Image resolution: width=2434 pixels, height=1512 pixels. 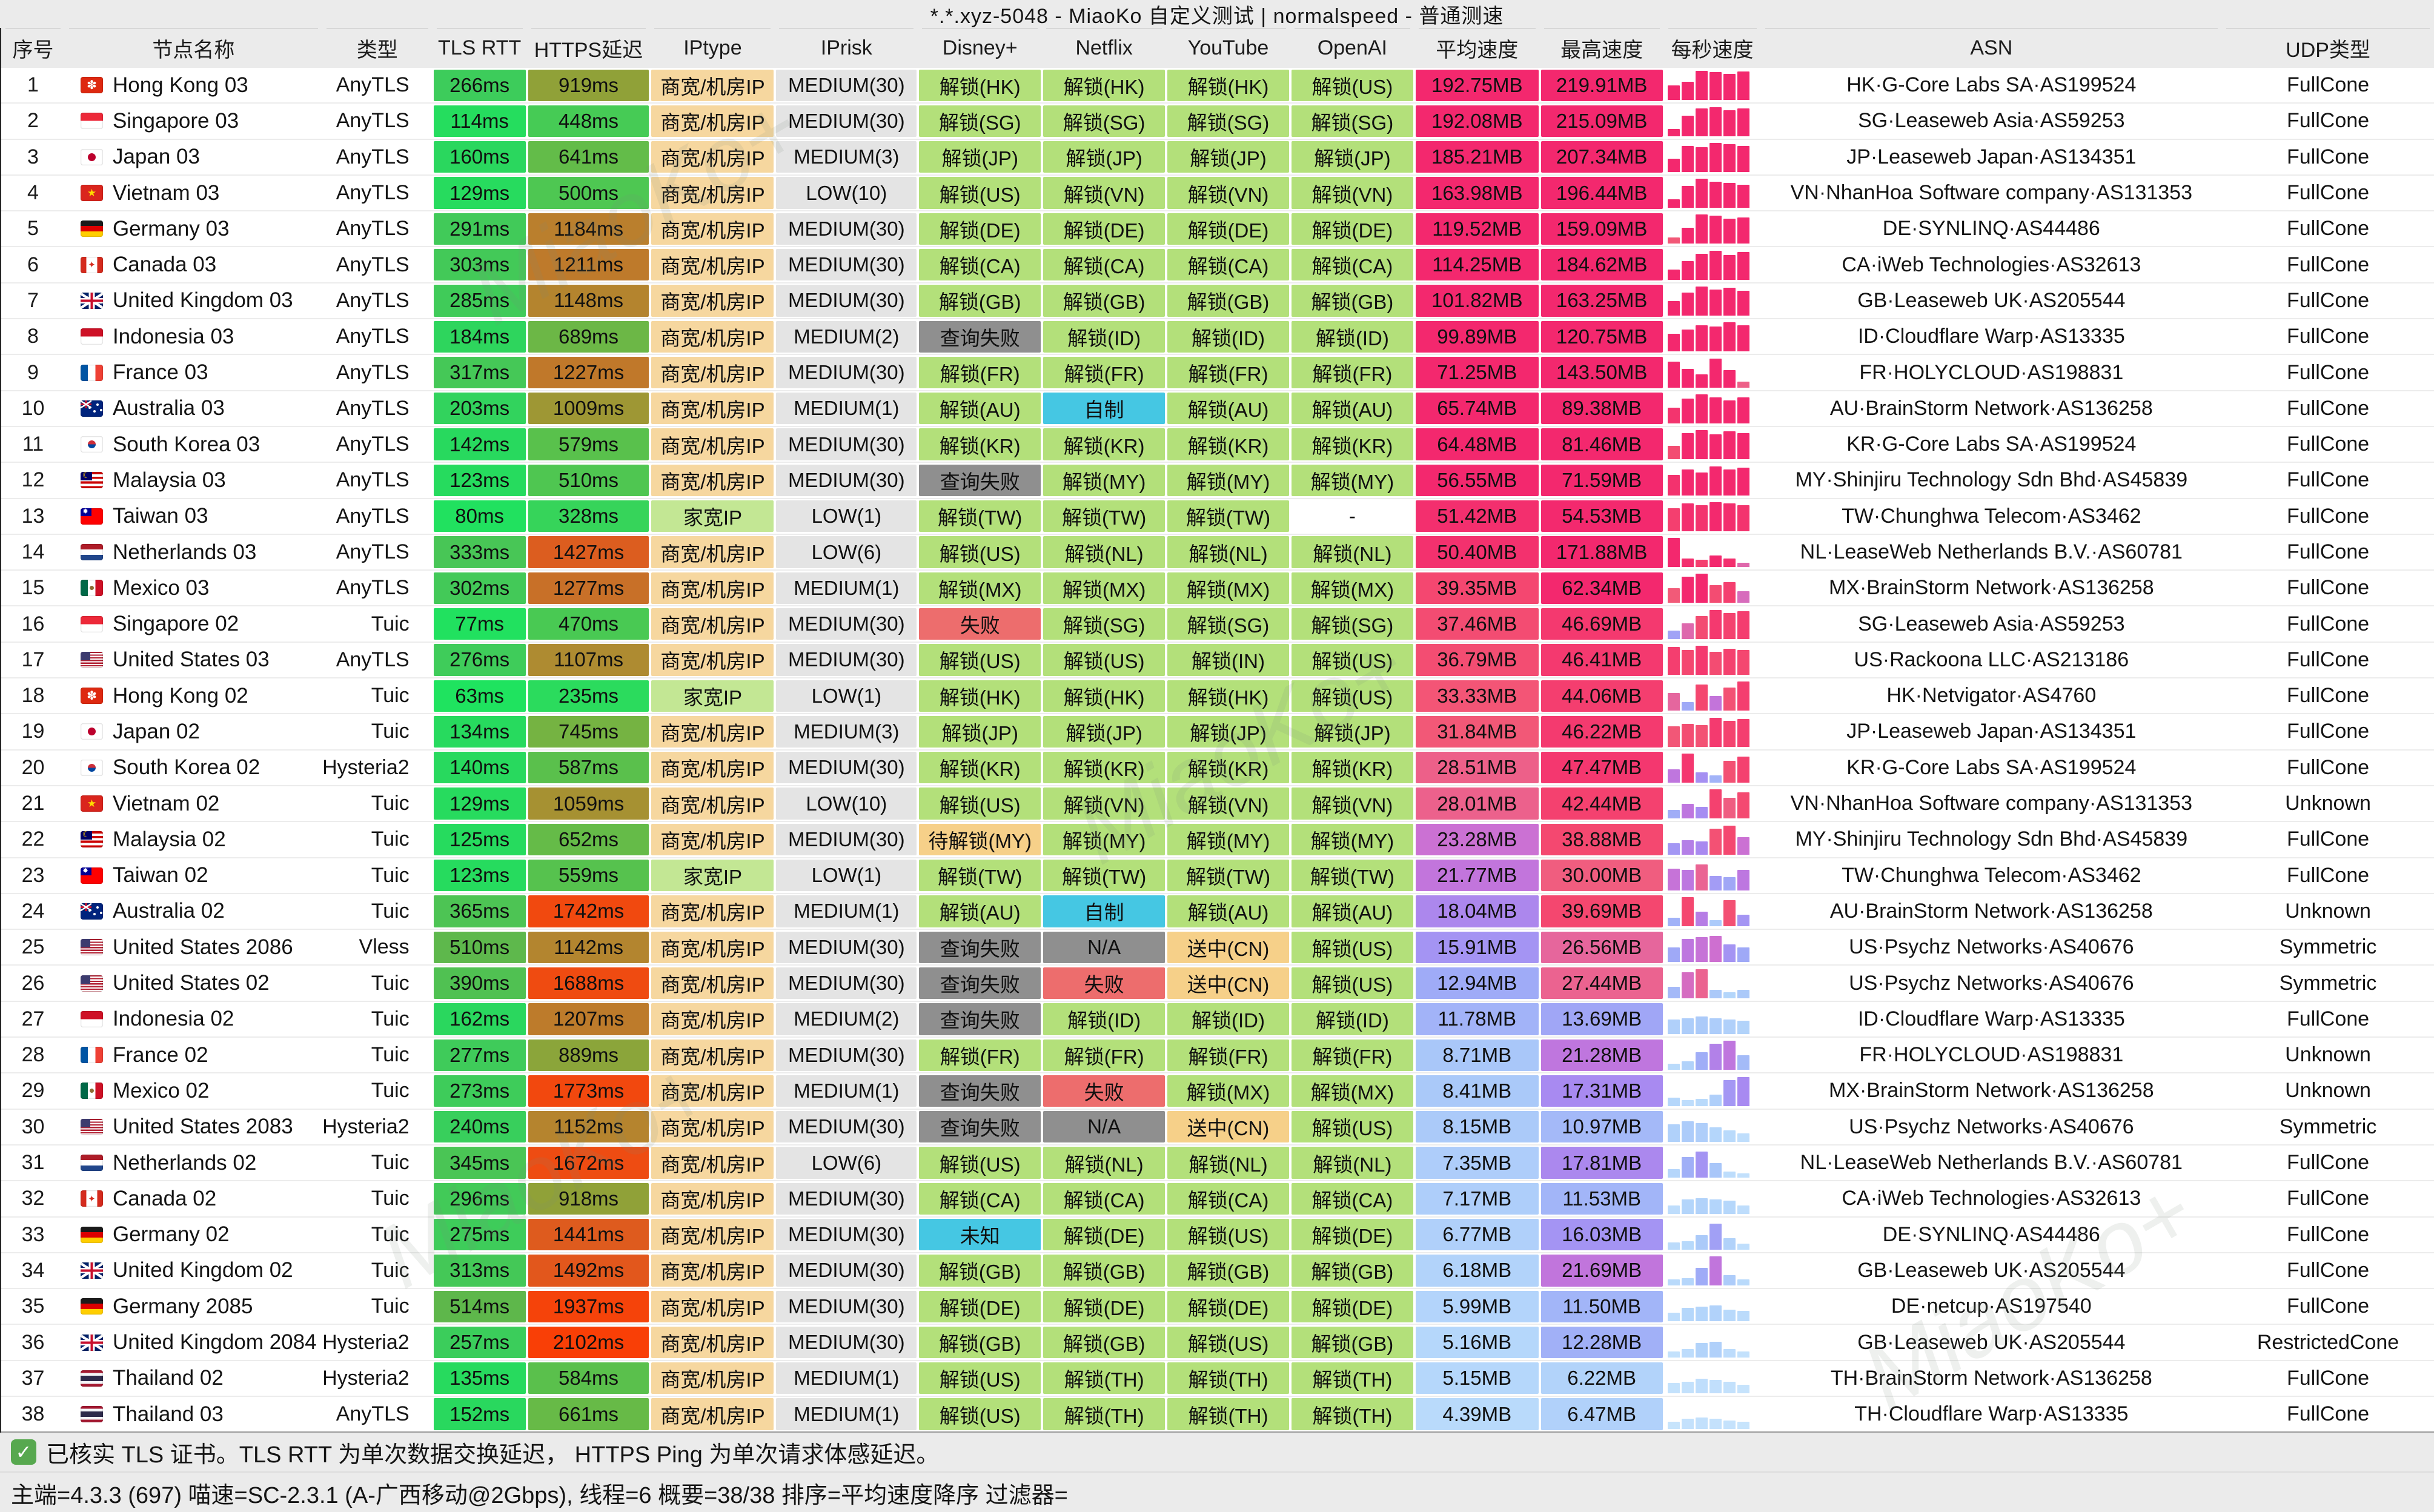 What do you see at coordinates (846, 623) in the screenshot?
I see `cell-iprisk: MEDIUM(30)` at bounding box center [846, 623].